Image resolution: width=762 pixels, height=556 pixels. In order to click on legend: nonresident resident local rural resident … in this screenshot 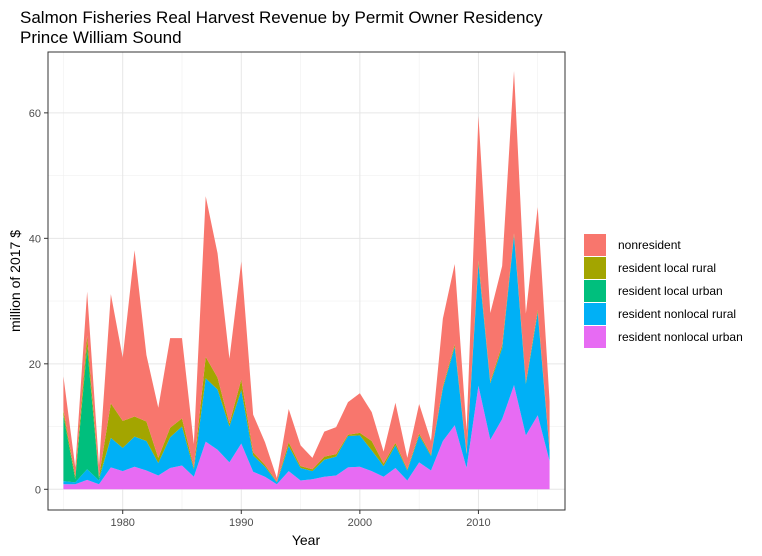, I will do `click(663, 291)`.